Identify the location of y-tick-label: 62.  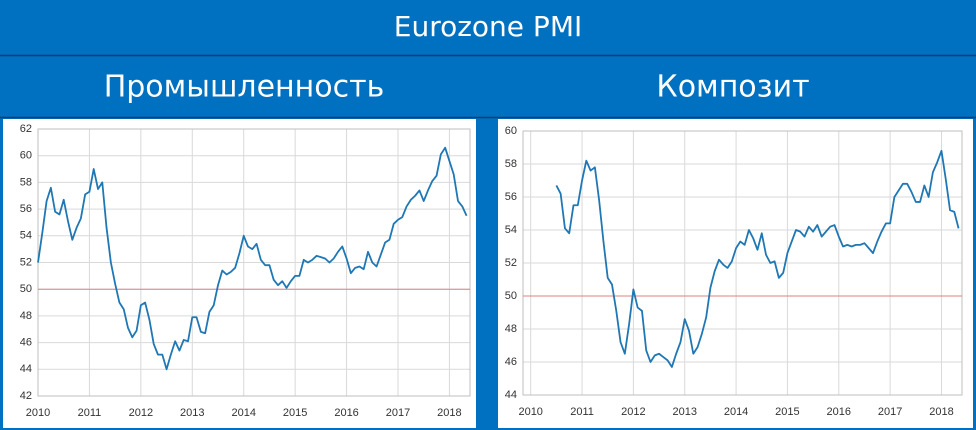
(26, 129).